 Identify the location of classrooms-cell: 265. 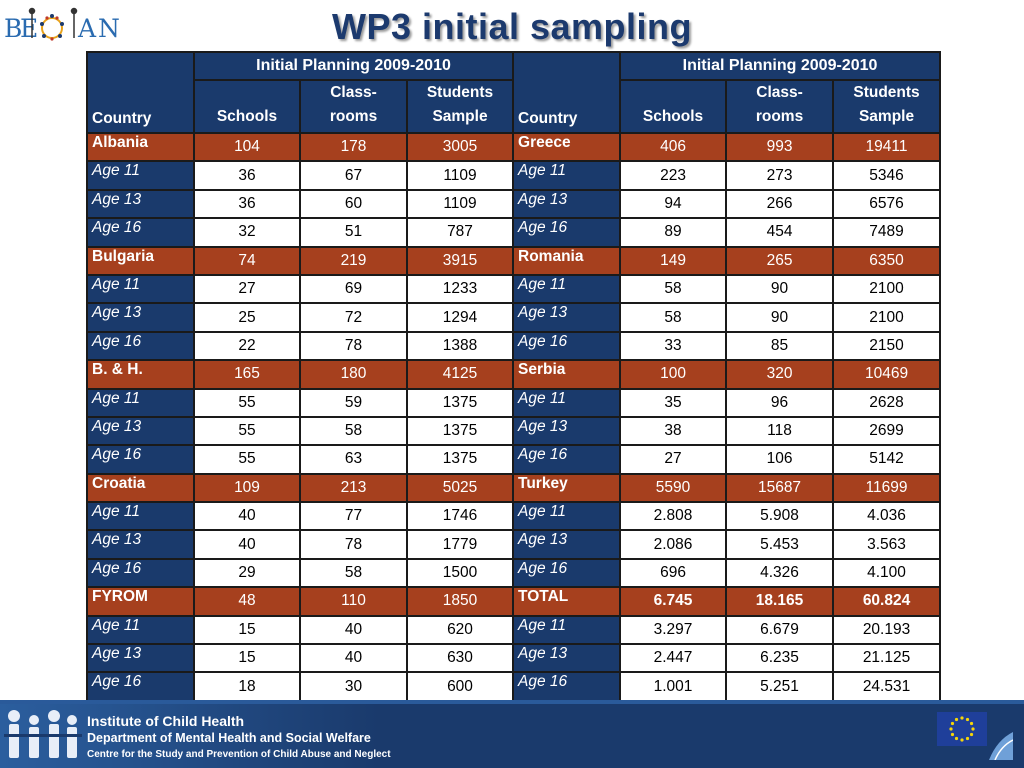
(780, 260).